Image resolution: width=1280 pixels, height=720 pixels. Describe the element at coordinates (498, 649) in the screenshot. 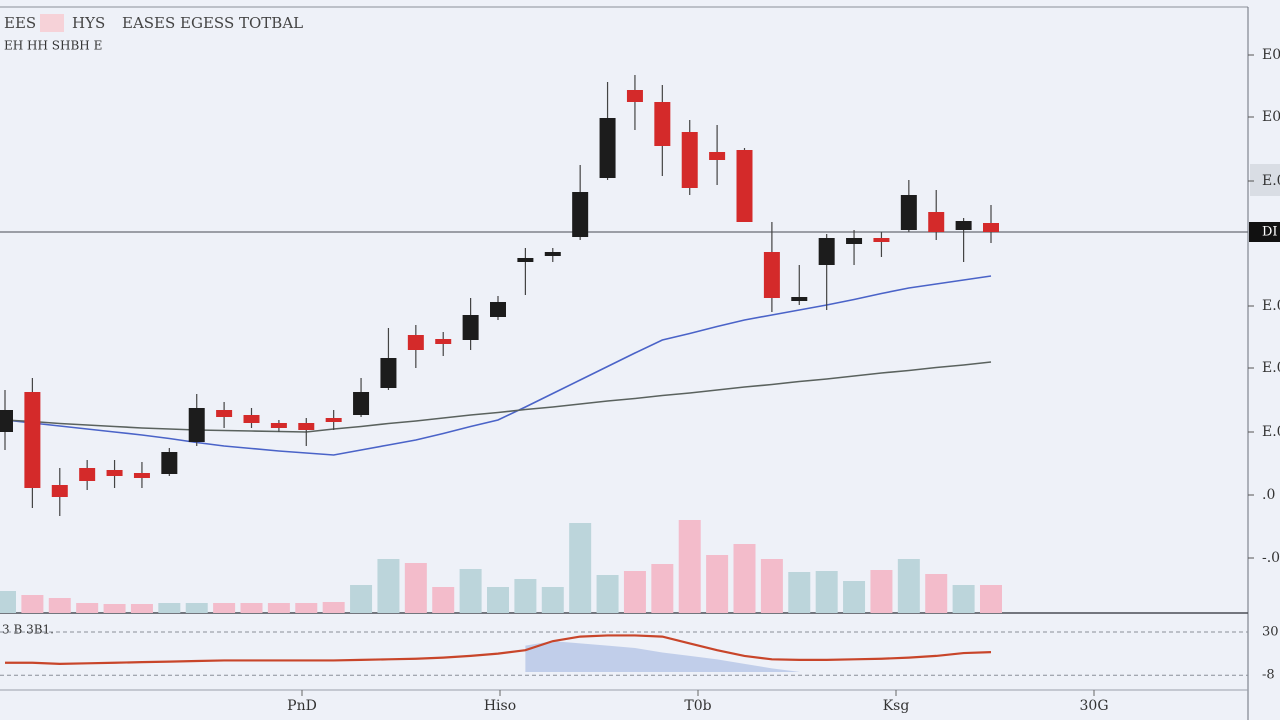

I see `oscillator-line` at that location.